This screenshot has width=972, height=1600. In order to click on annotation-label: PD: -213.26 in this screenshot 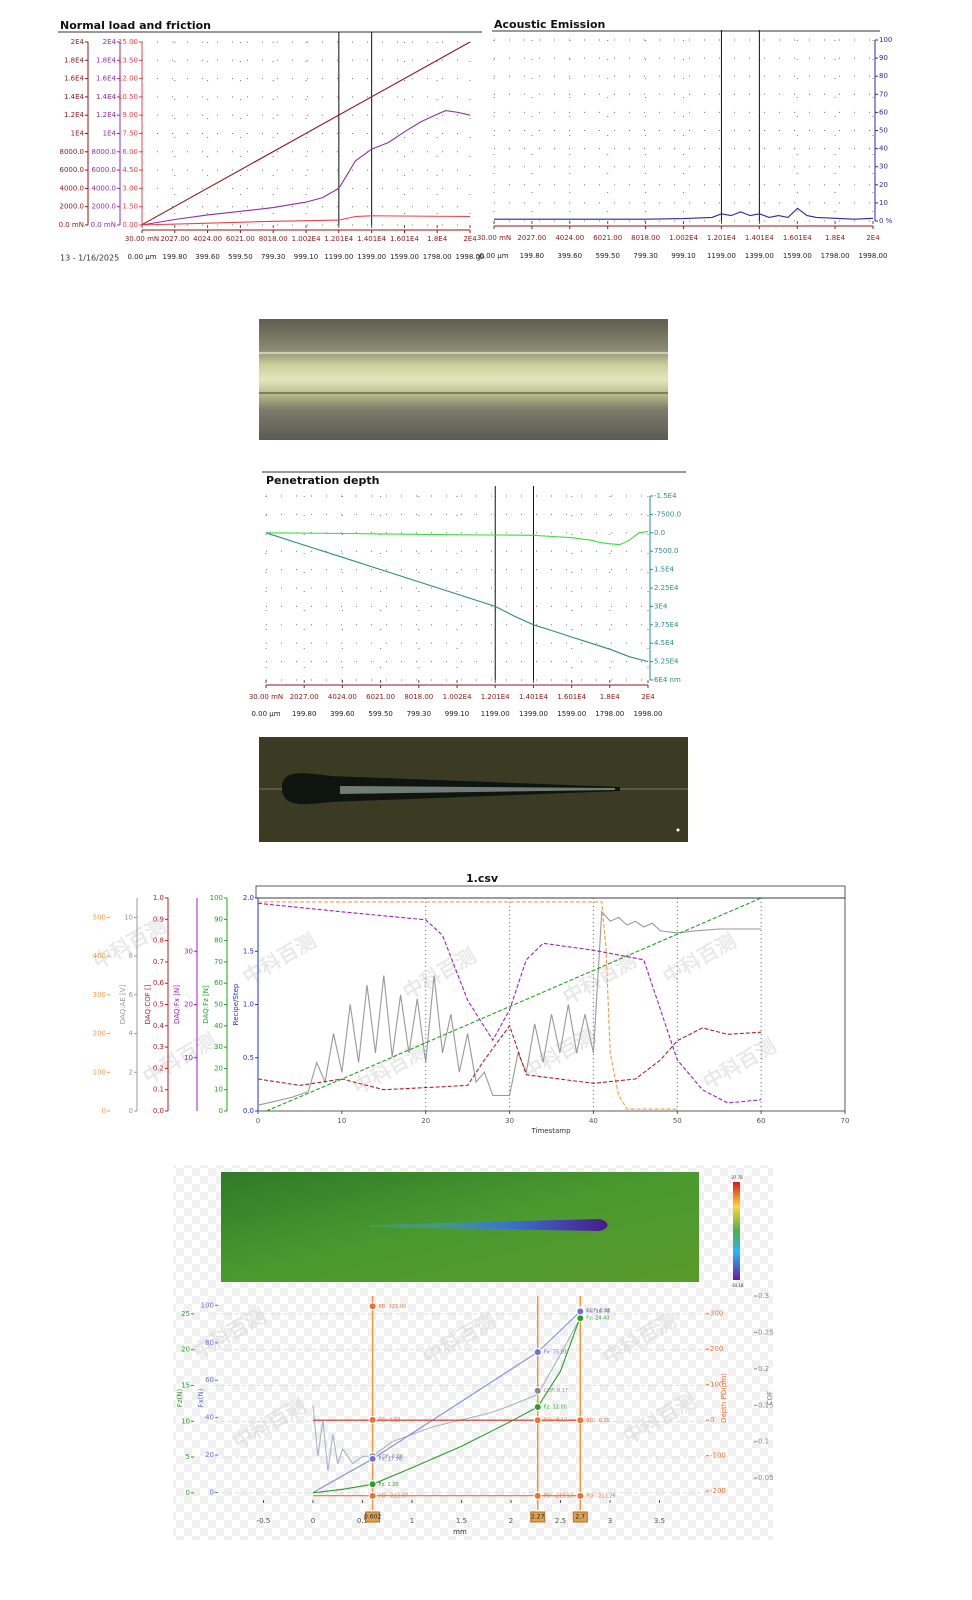, I will do `click(600, 1496)`.